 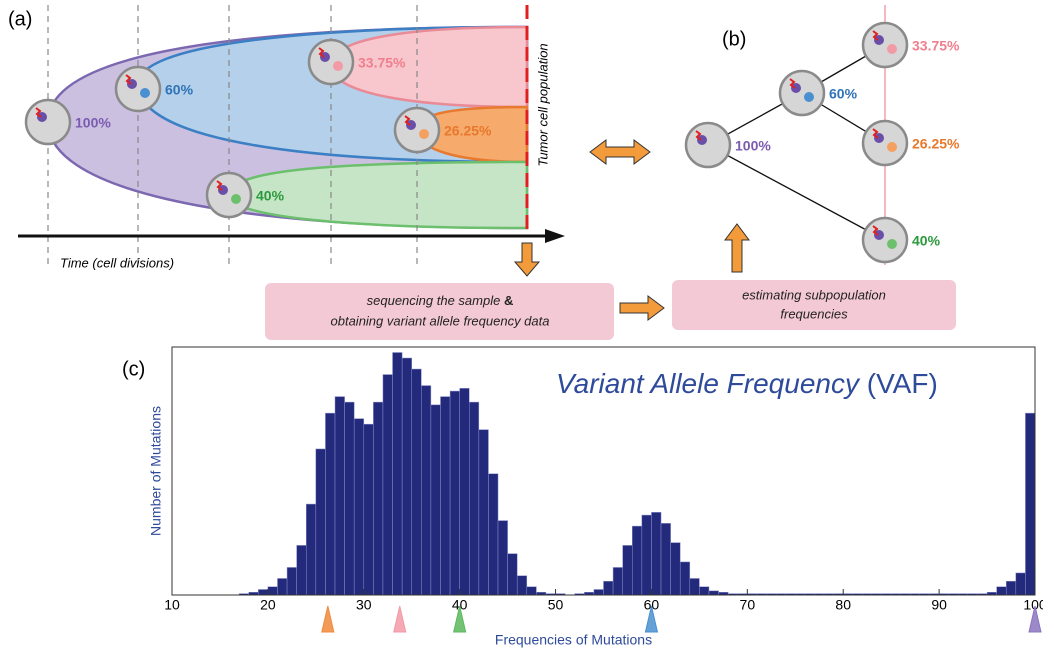 I want to click on down-arrow, so click(x=527, y=259).